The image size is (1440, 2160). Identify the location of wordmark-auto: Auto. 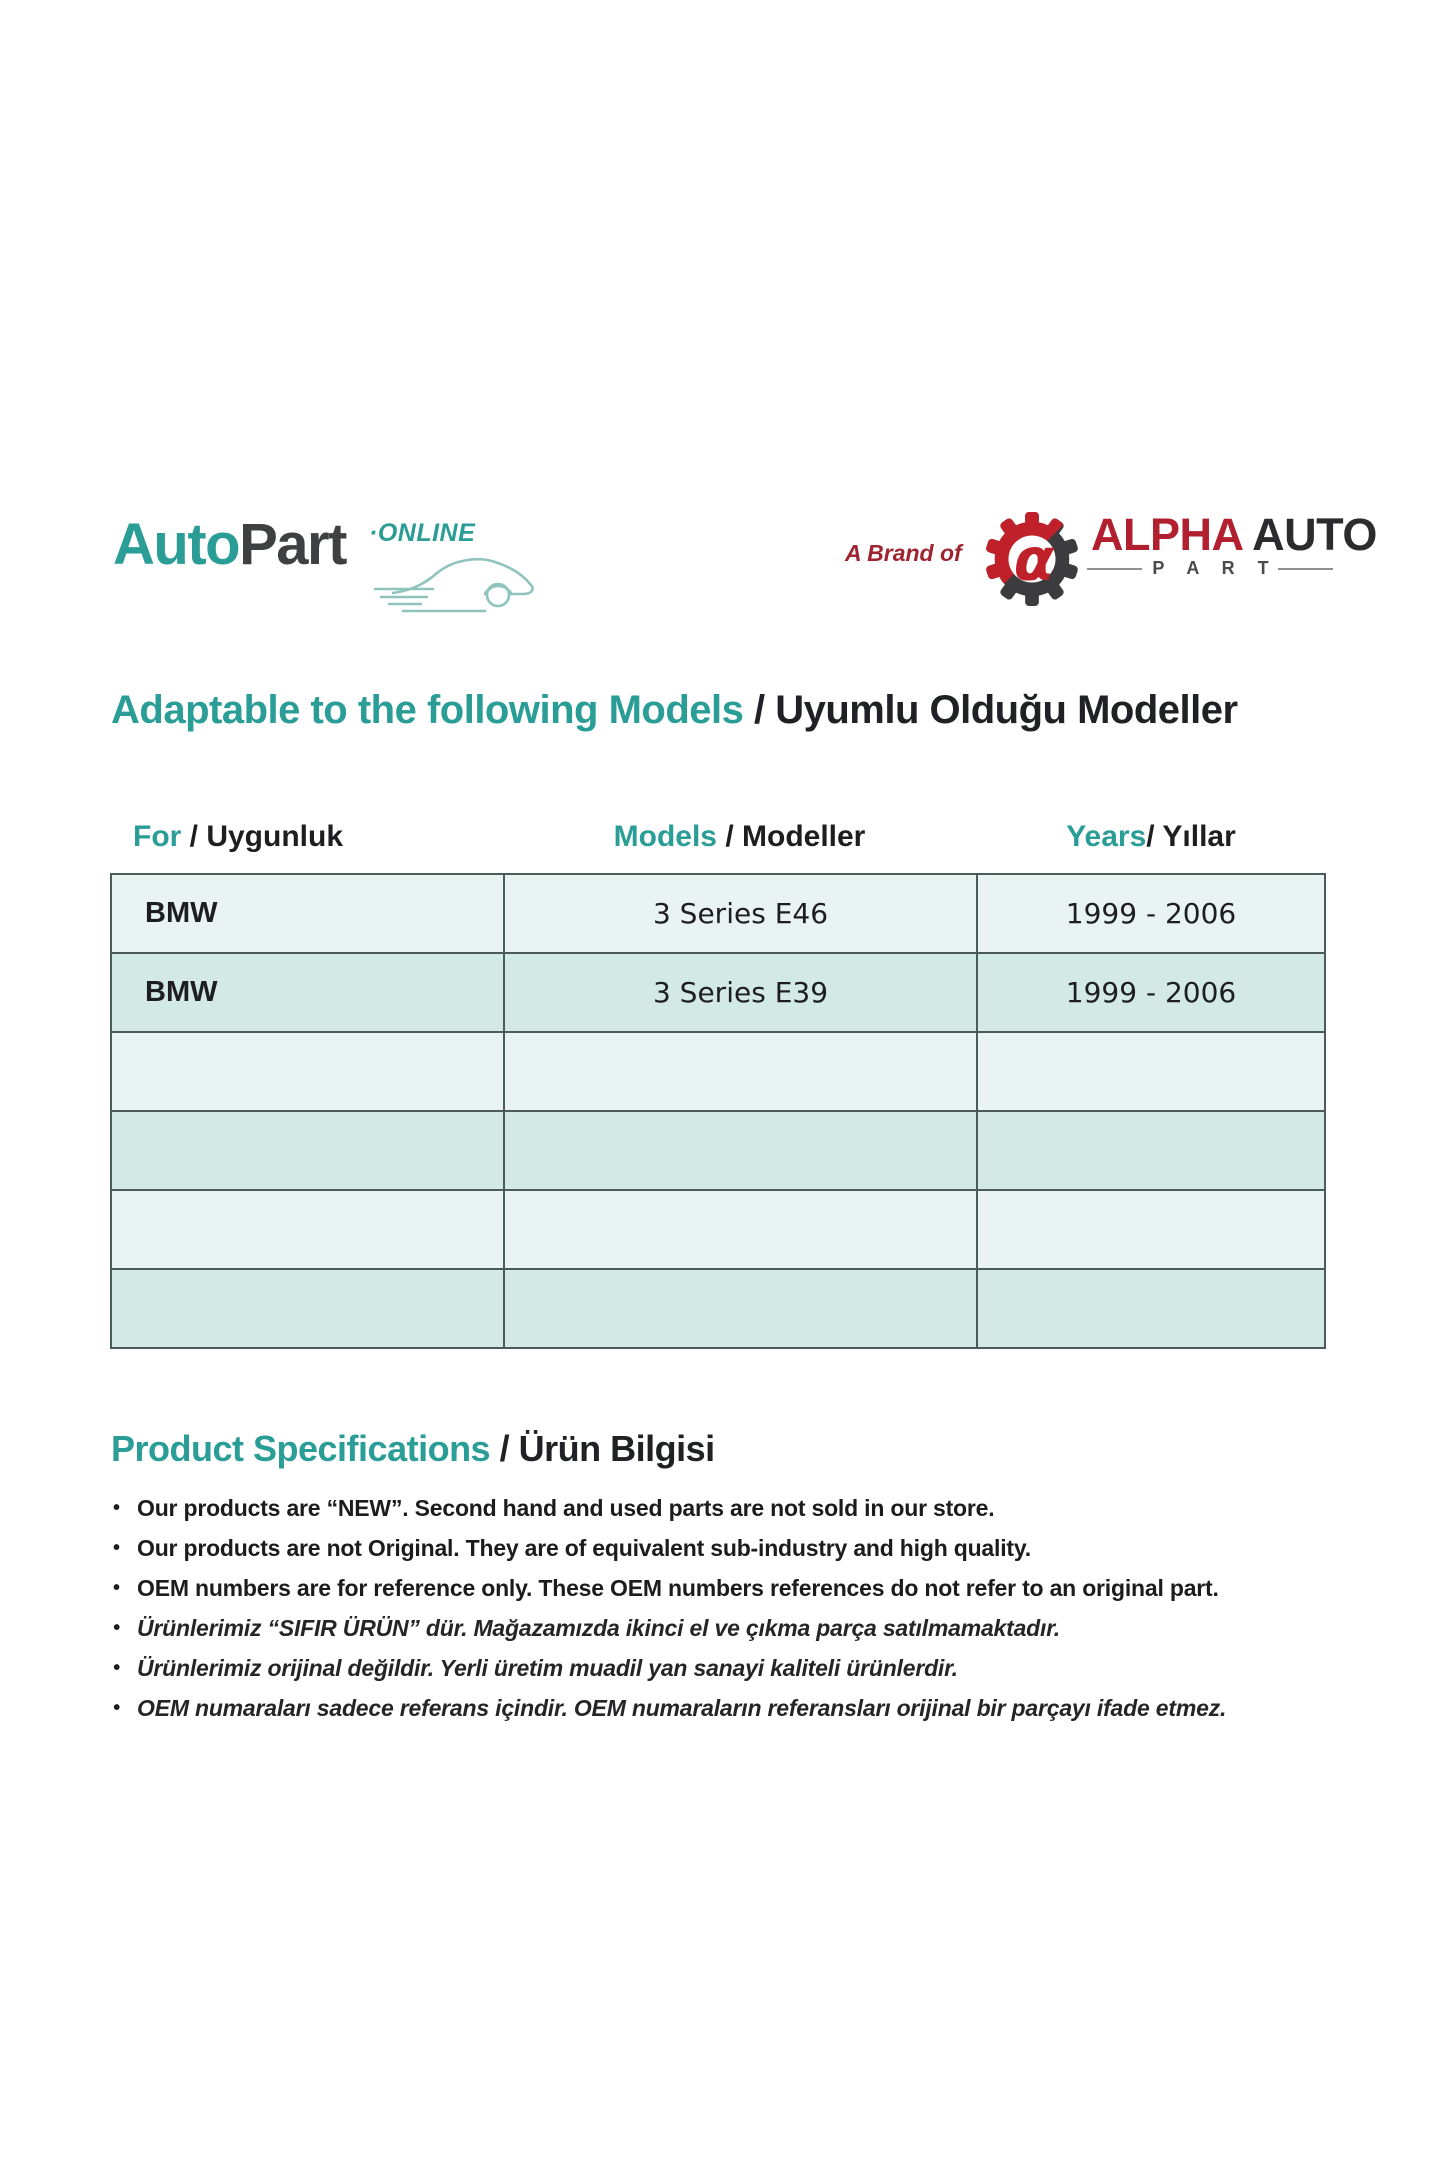
(177, 544).